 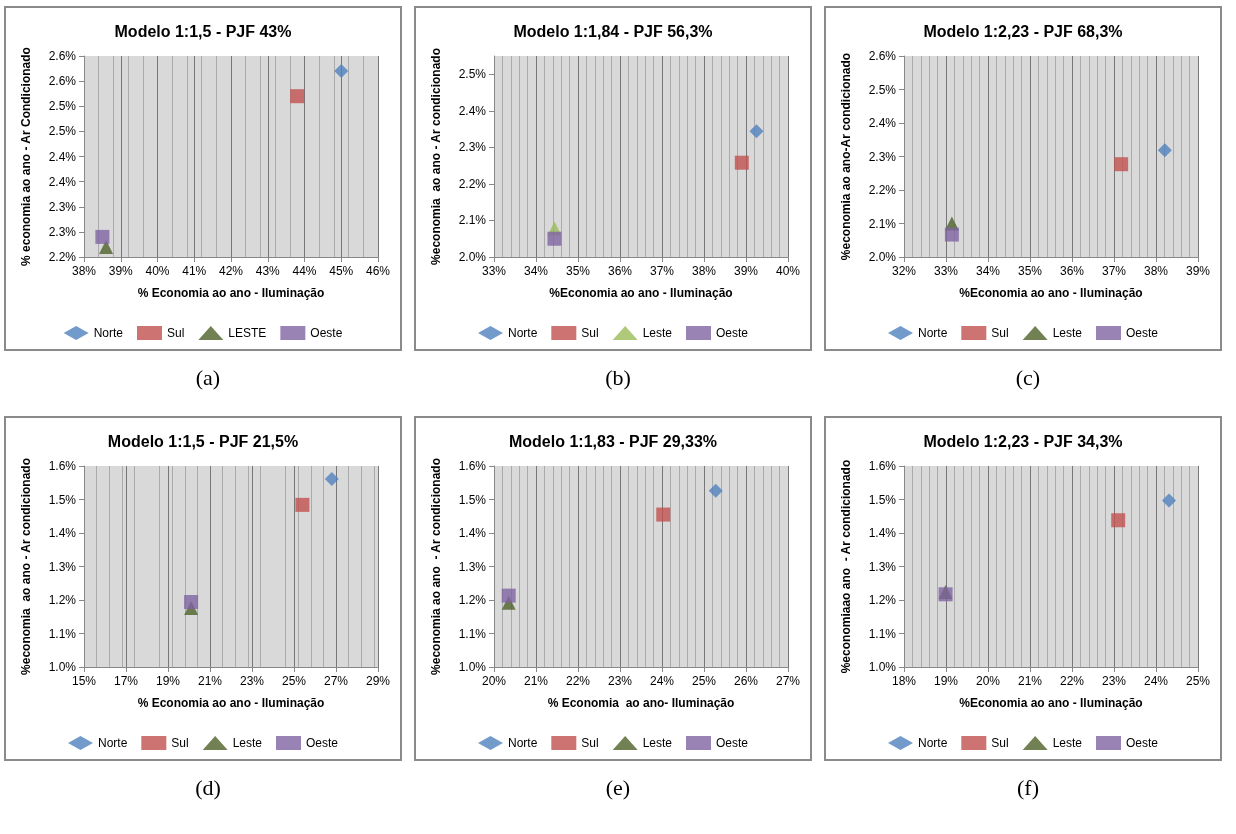 I want to click on x-tick-label: 27%, so click(x=336, y=681).